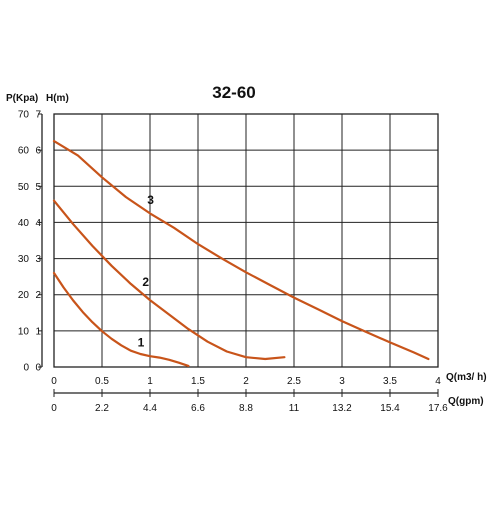 This screenshot has height=505, width=500. Describe the element at coordinates (145, 282) in the screenshot. I see `series-label-2: 2` at that location.